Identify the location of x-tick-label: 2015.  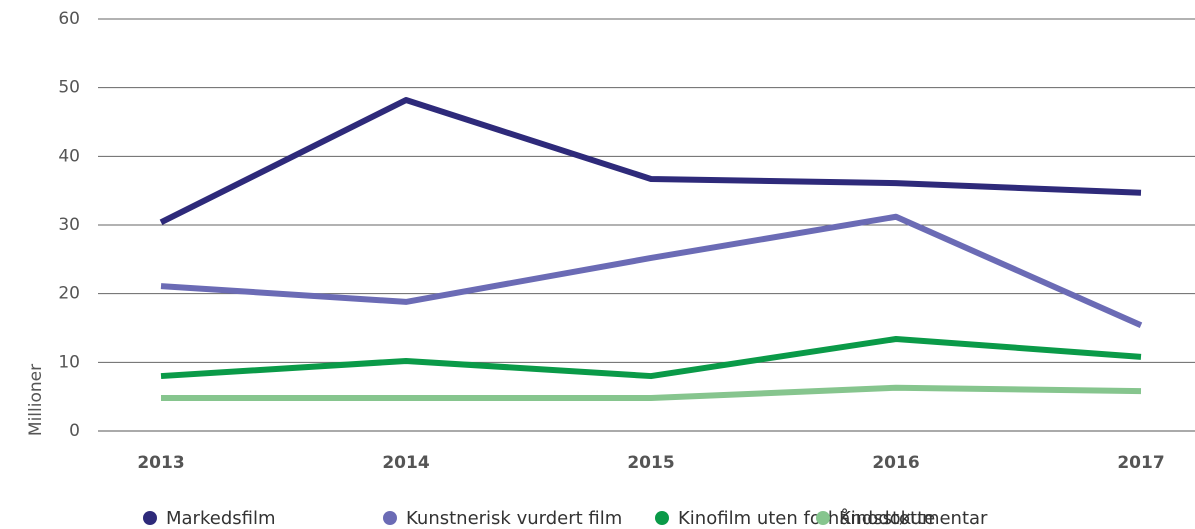
(650, 463).